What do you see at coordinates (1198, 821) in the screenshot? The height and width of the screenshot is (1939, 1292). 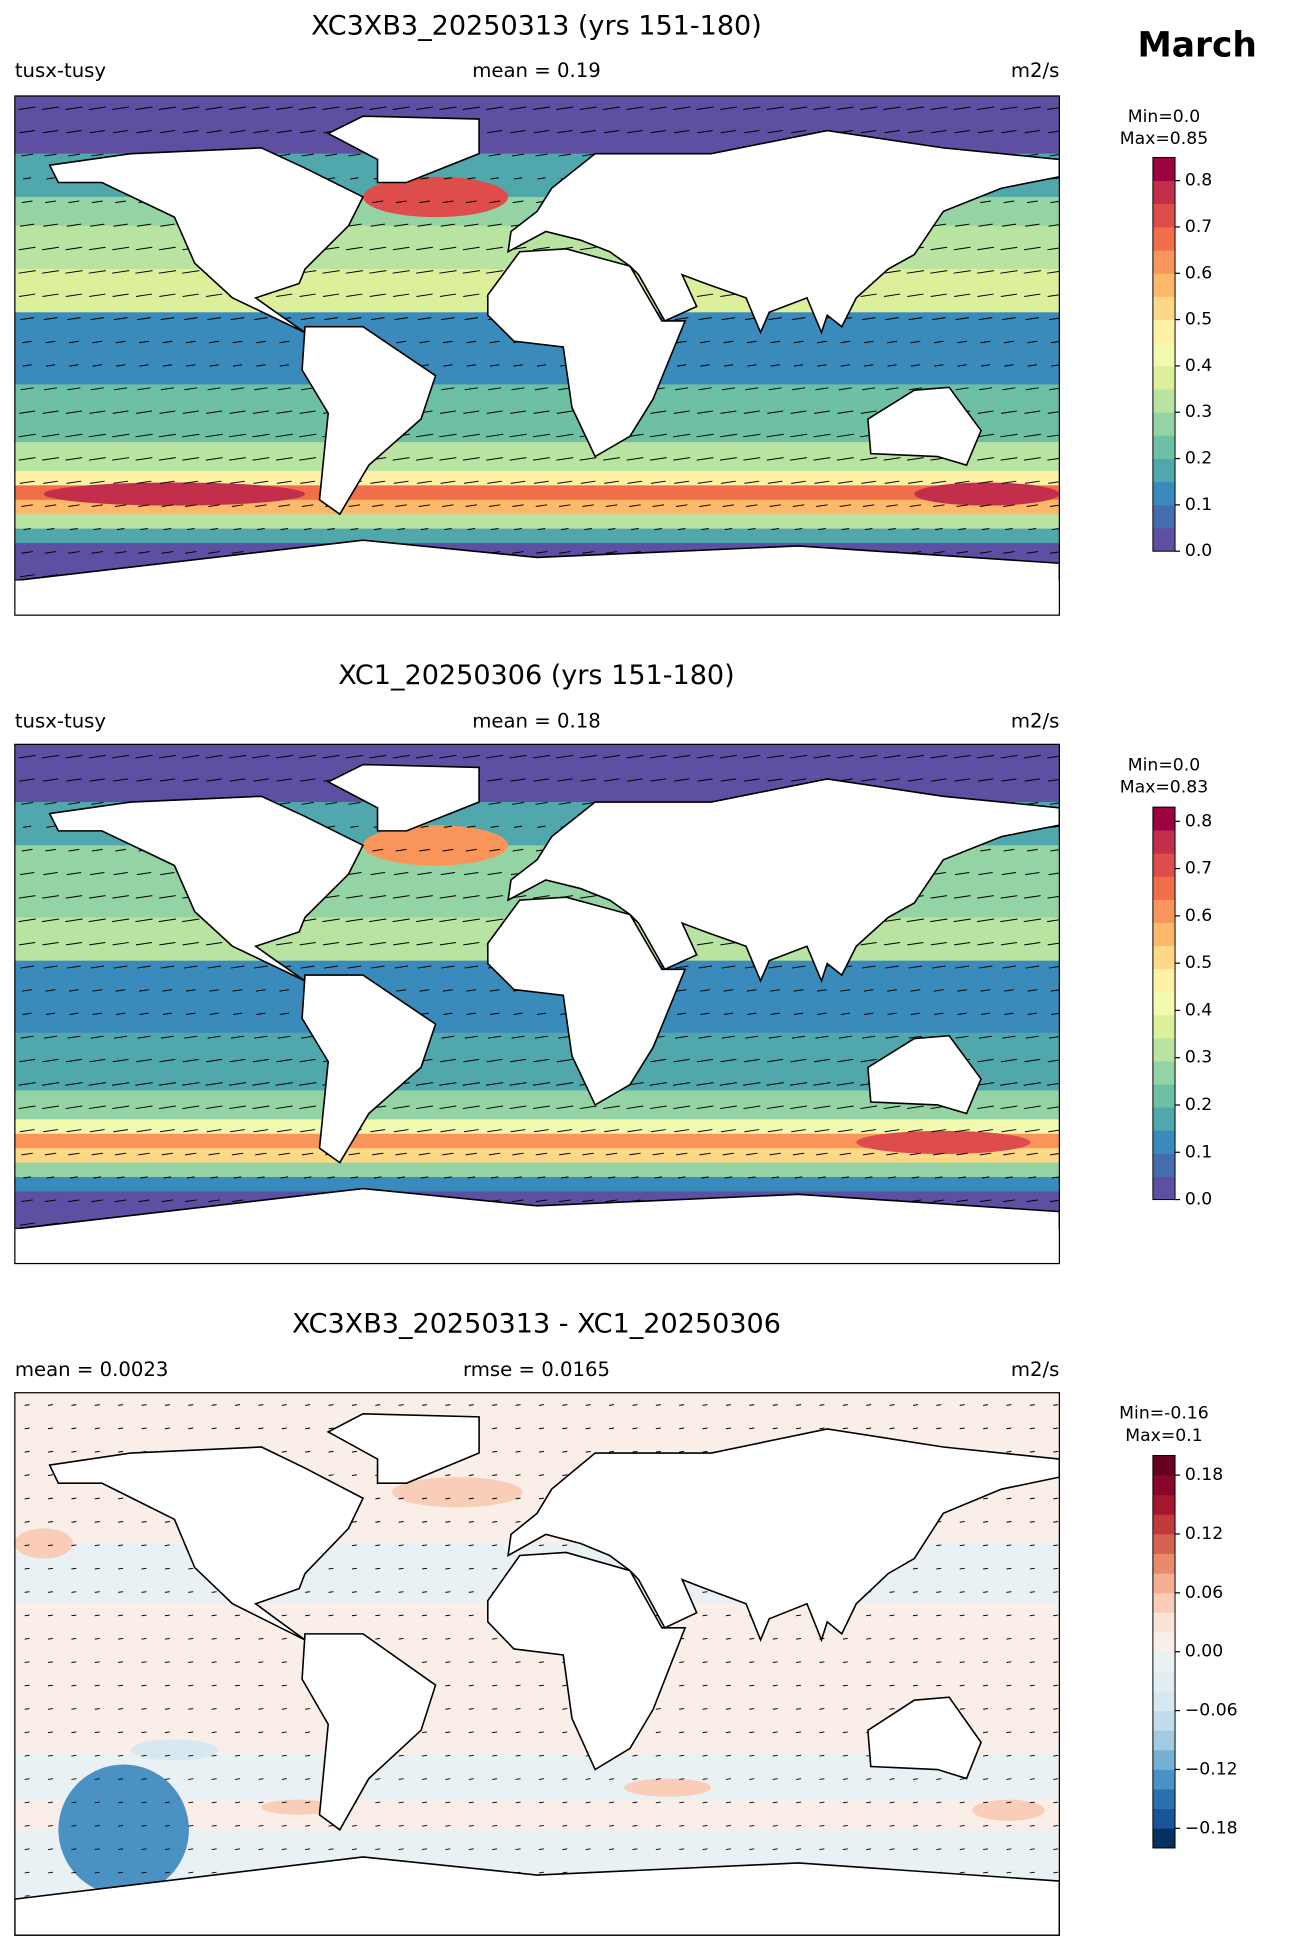 I see `colorbar-tick-label: 0.8` at bounding box center [1198, 821].